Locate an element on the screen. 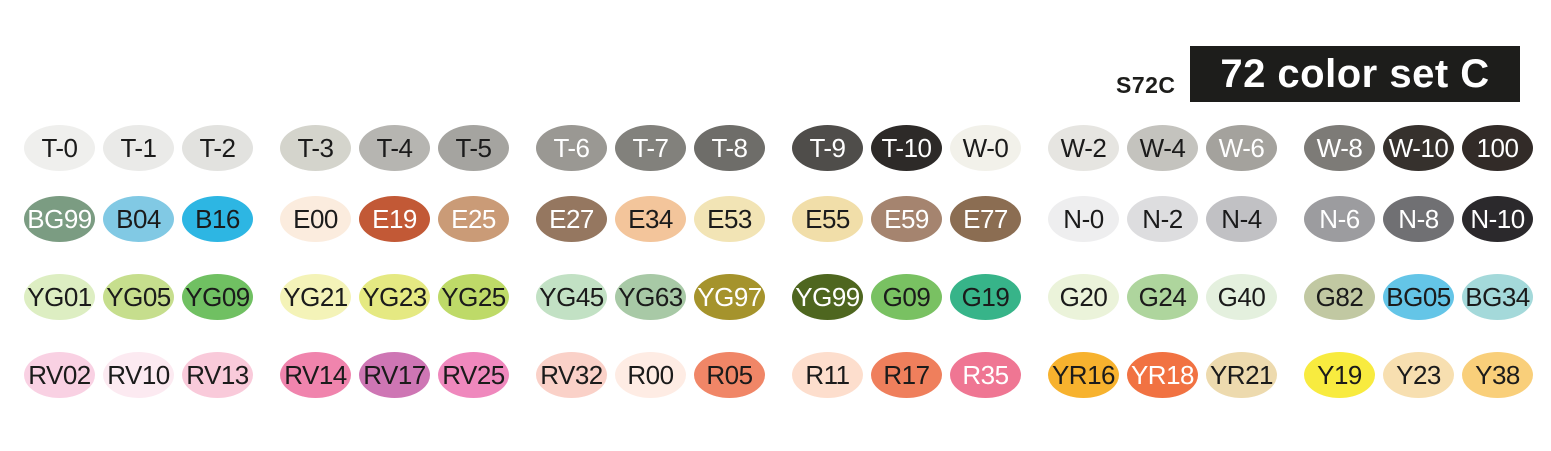 This screenshot has height=451, width=1551. swatch-label: R11 is located at coordinates (827, 374).